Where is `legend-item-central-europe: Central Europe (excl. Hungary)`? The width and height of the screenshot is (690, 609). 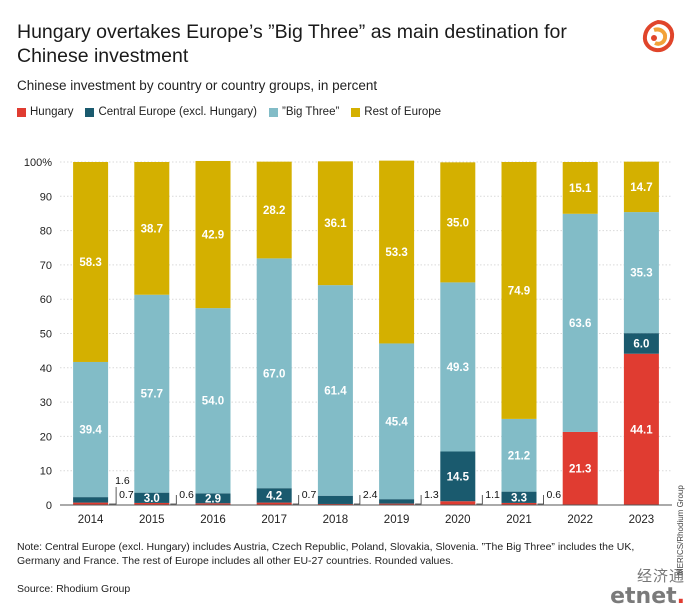
legend-item-central-europe: Central Europe (excl. Hungary) is located at coordinates (171, 112).